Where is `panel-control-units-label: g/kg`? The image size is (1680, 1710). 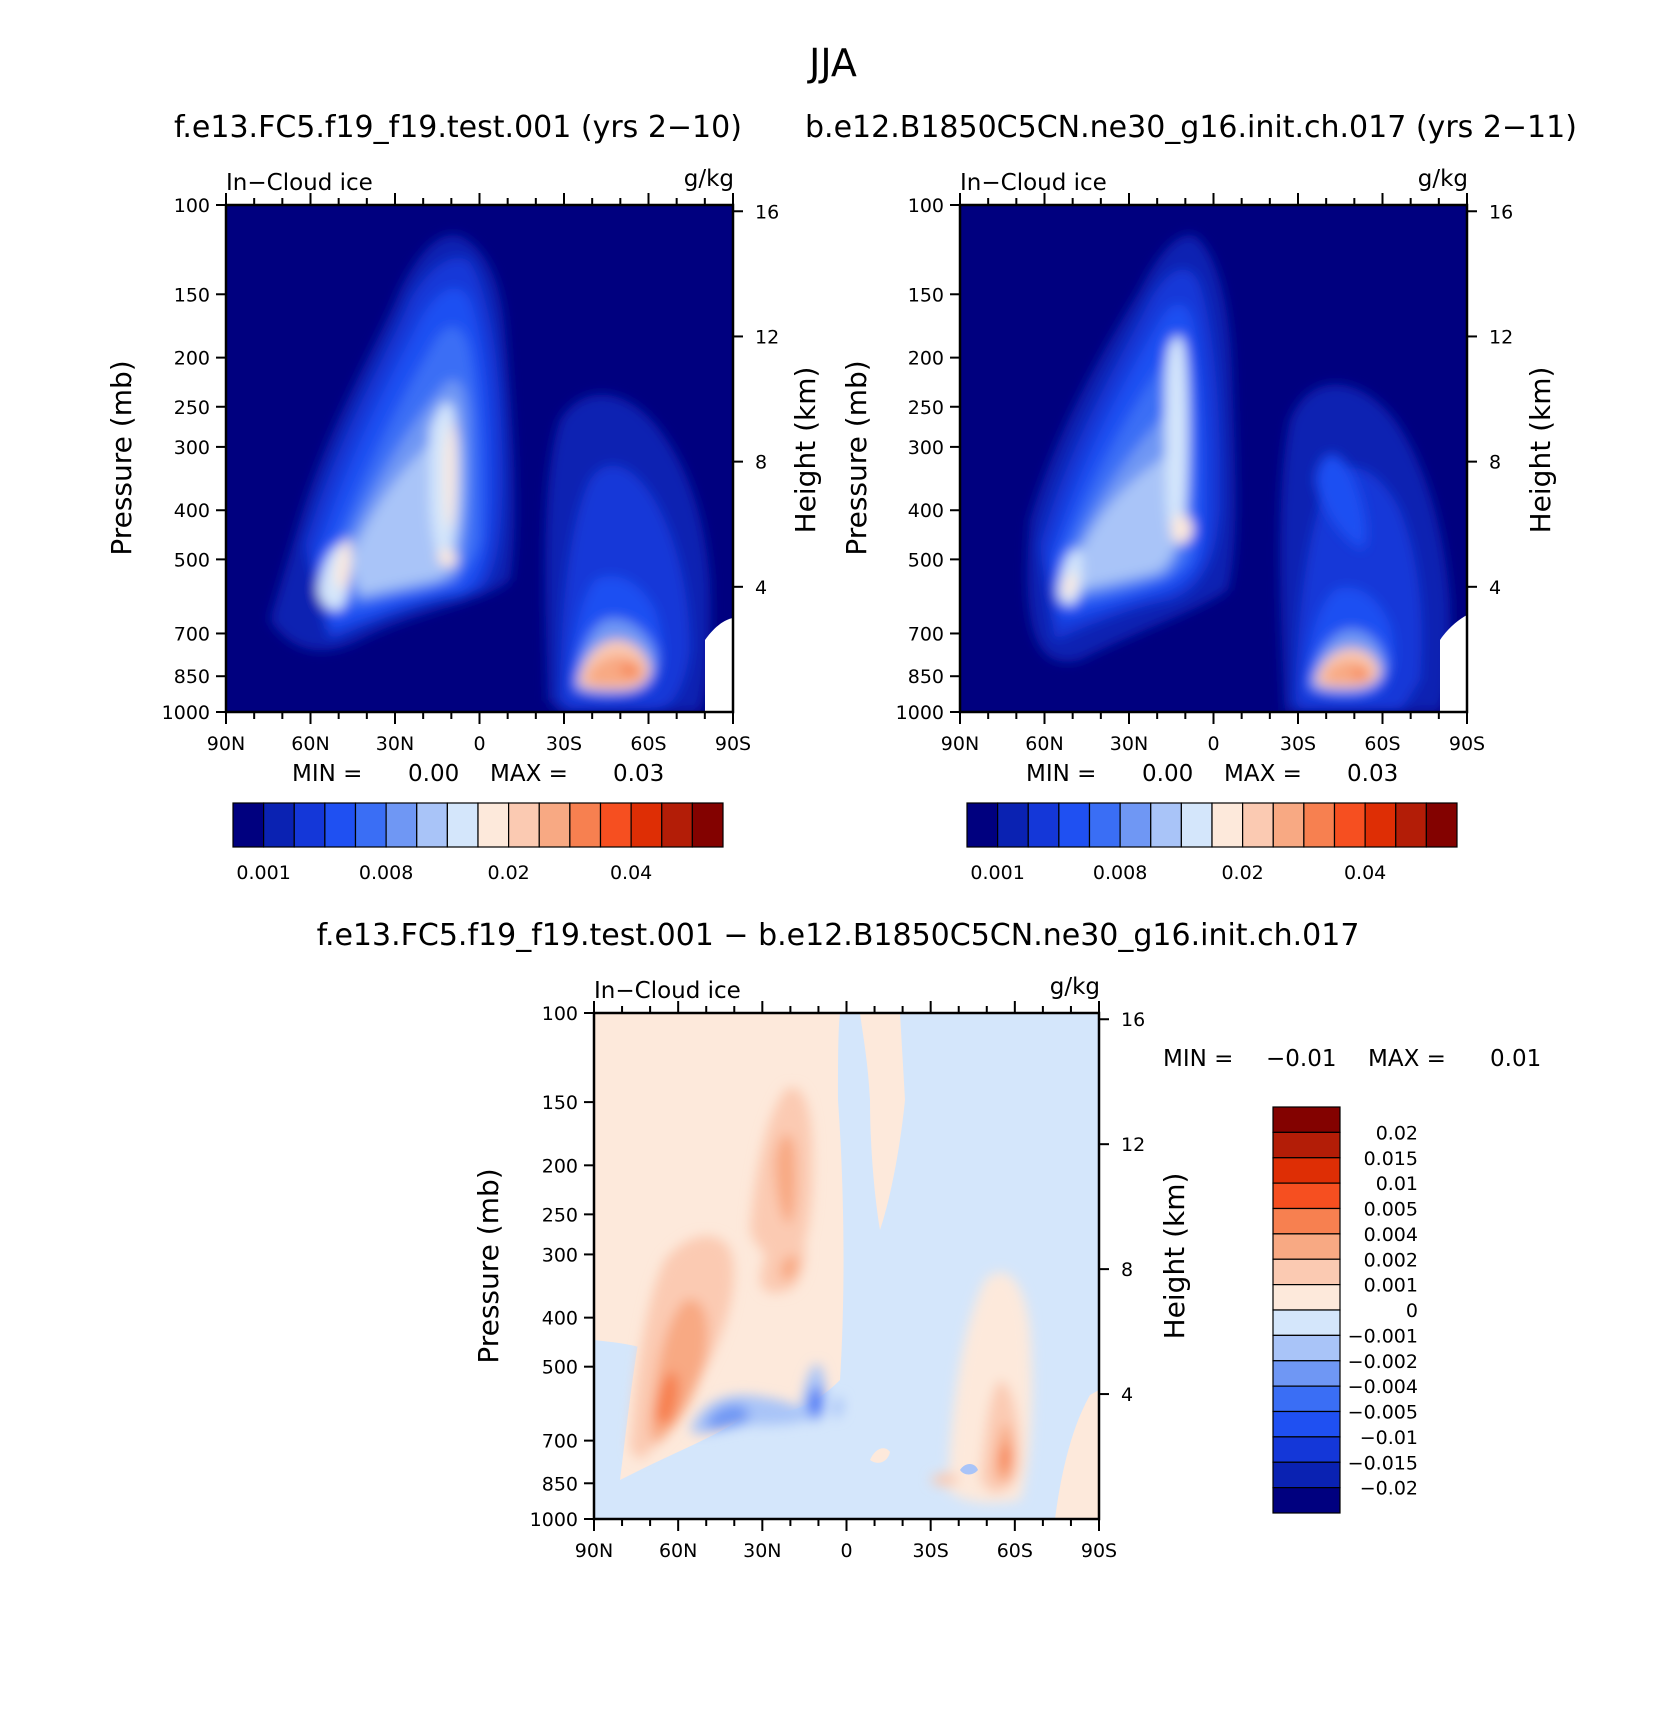
panel-control-units-label: g/kg is located at coordinates (1443, 179).